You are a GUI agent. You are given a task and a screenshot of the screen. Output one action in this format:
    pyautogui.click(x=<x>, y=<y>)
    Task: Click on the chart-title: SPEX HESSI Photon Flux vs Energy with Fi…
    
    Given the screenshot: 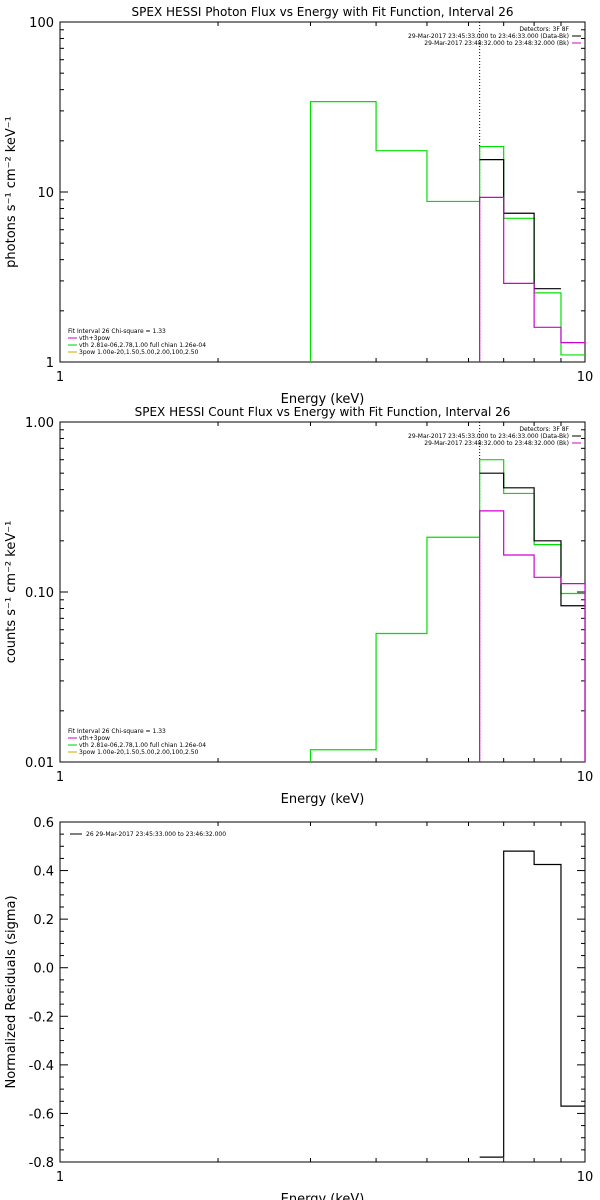 What is the action you would take?
    pyautogui.click(x=323, y=12)
    